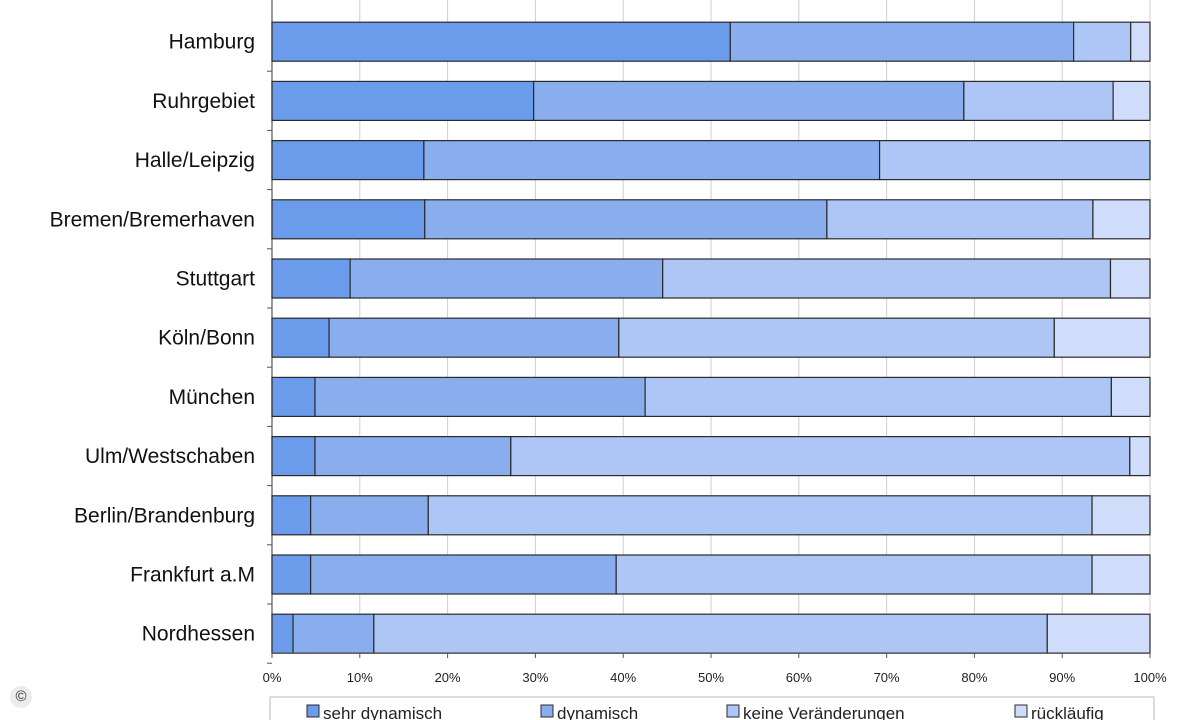 The width and height of the screenshot is (1200, 720). I want to click on category-label: Nordhessen, so click(198, 634).